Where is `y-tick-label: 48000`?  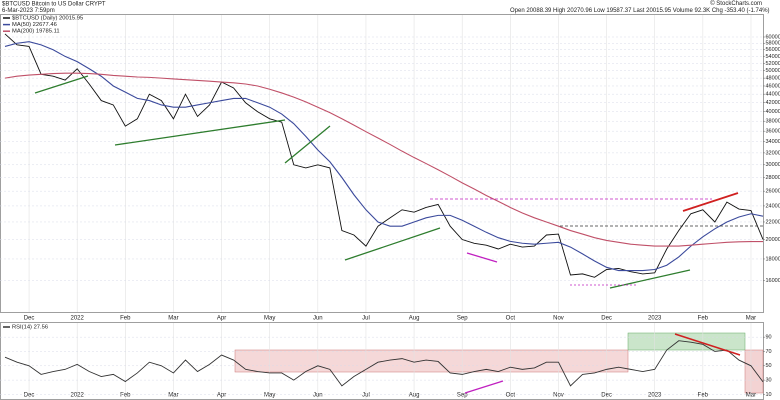
y-tick-label: 48000 is located at coordinates (773, 79).